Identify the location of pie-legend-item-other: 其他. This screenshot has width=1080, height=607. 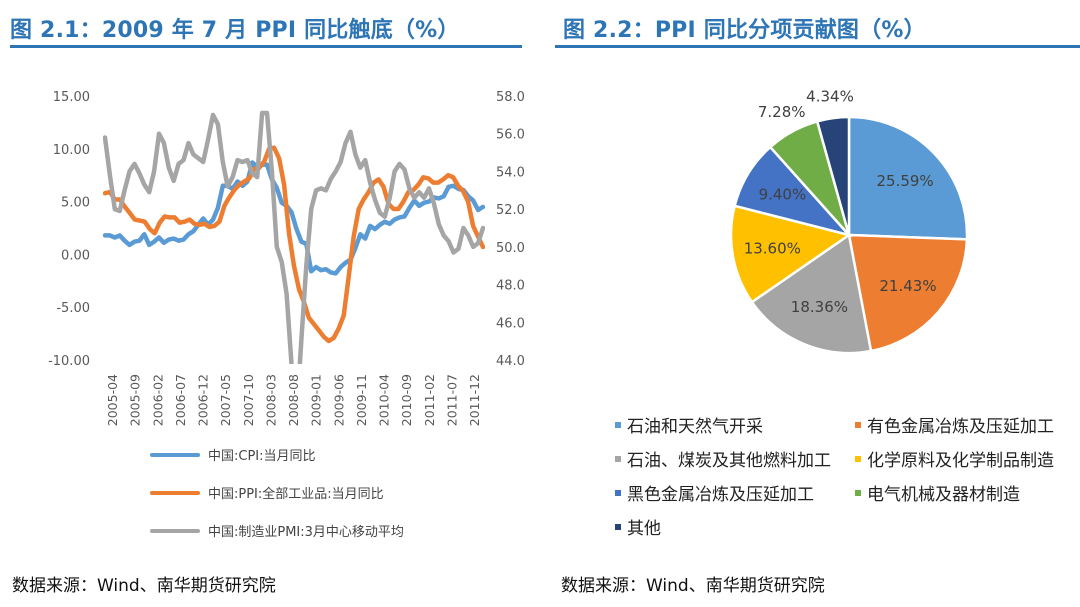
(638, 526).